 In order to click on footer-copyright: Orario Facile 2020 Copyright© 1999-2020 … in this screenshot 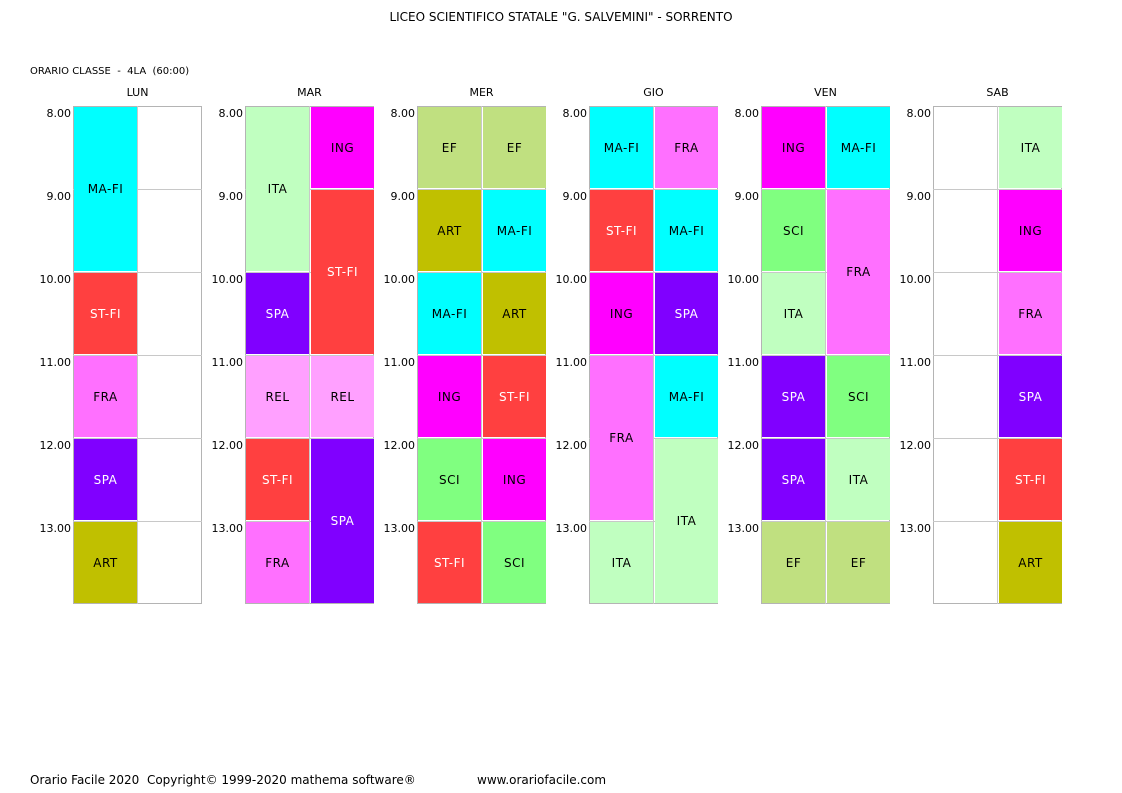, I will do `click(223, 780)`.